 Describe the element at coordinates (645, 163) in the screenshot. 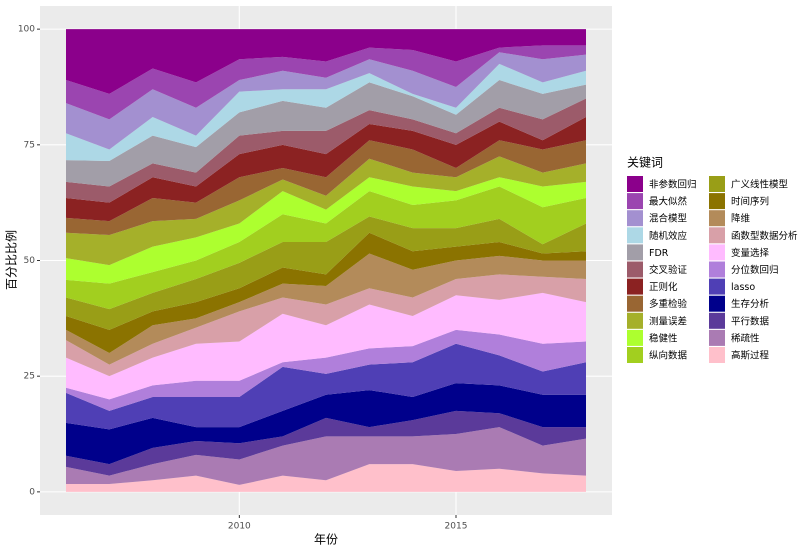

I see `legend-title: 关键词` at that location.